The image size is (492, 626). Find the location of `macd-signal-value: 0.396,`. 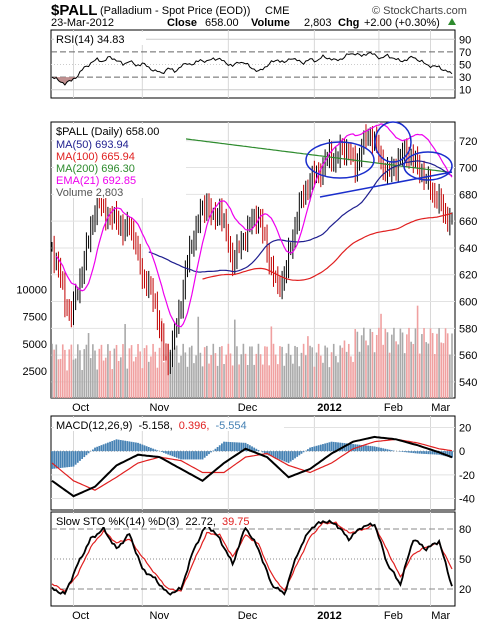

macd-signal-value: 0.396, is located at coordinates (194, 426).